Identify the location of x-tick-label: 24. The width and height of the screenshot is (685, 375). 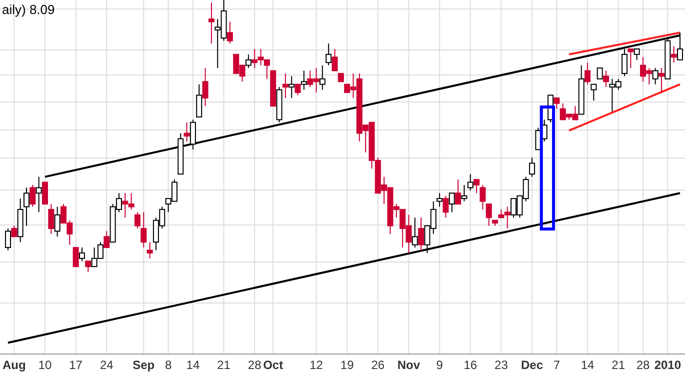
(107, 365).